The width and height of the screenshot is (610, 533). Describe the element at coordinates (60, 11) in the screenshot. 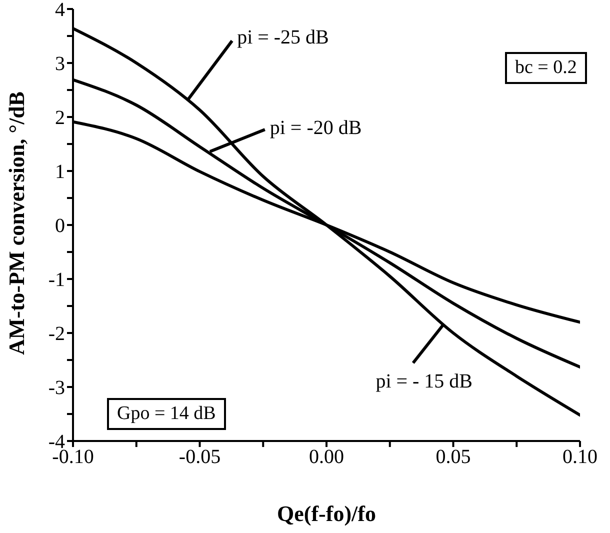

I see `y-tick-label: 4` at that location.